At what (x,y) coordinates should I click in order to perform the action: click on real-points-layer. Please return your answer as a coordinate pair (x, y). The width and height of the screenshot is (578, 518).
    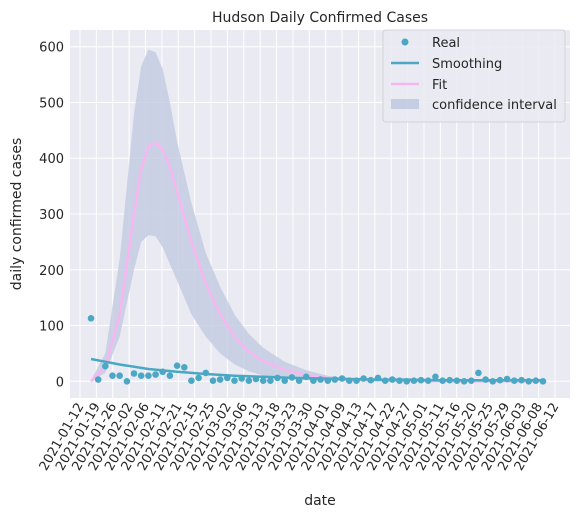
    Looking at the image, I should click on (317, 350).